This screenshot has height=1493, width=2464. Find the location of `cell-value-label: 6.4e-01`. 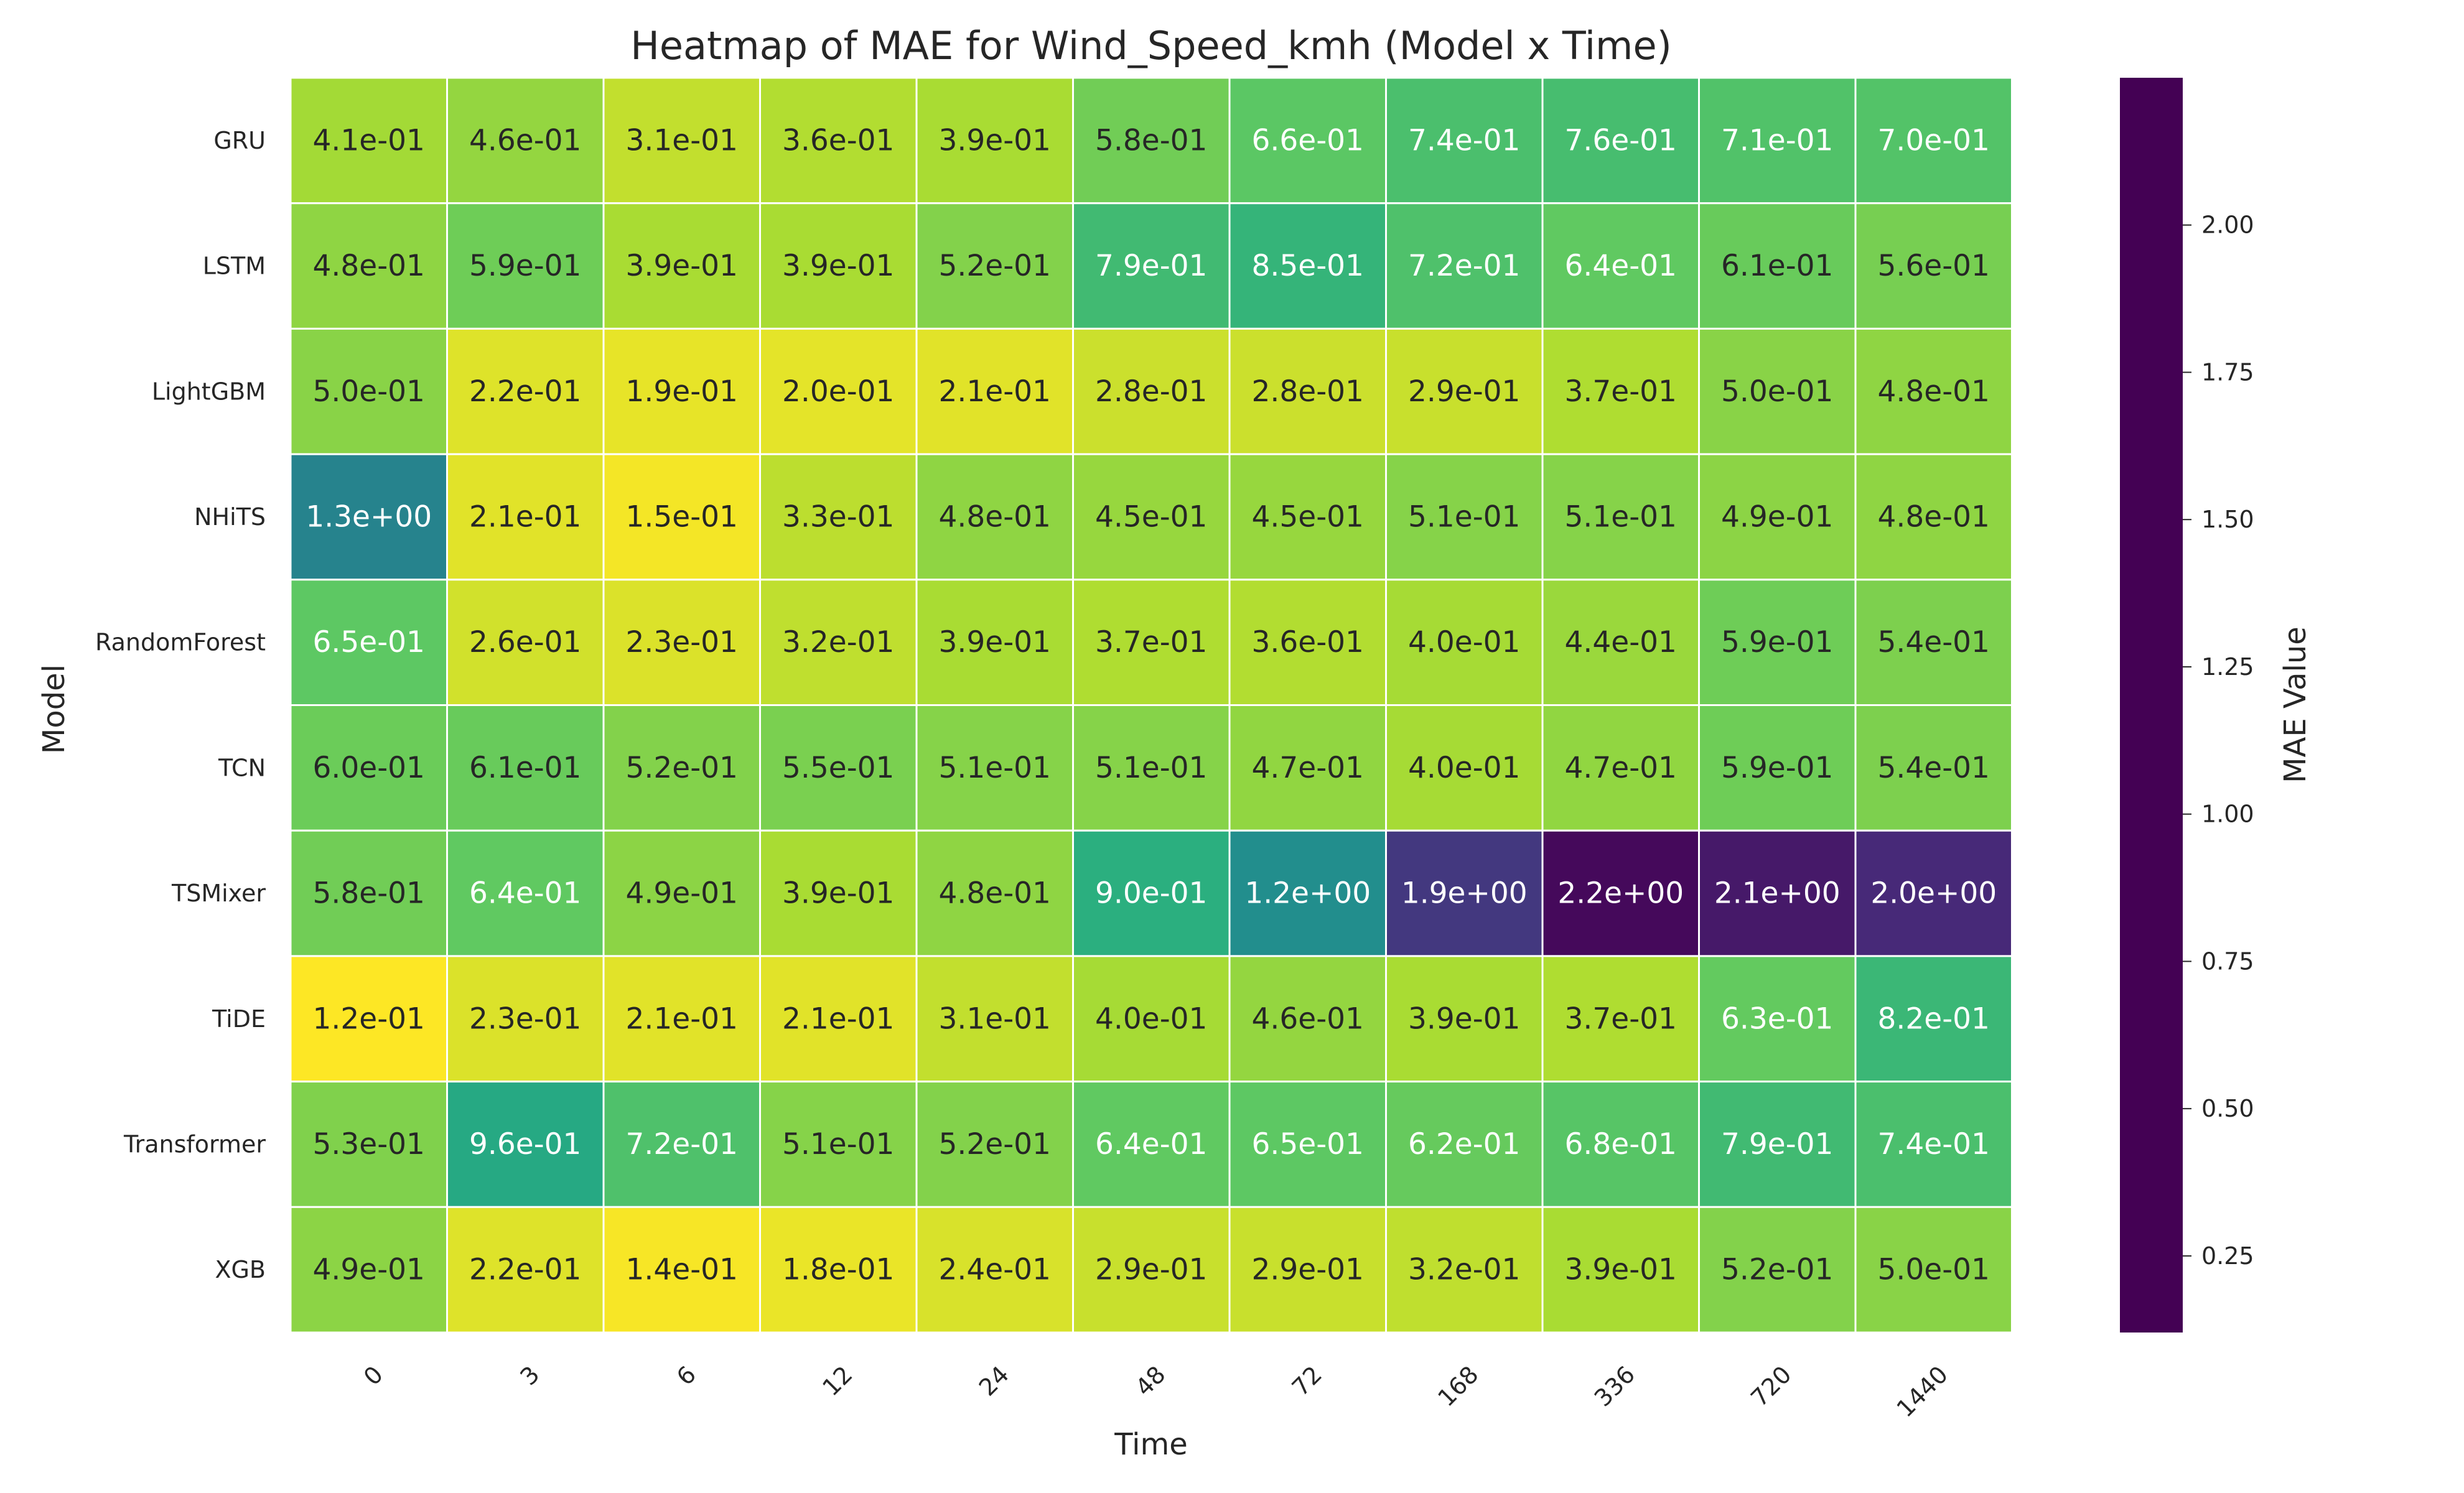

cell-value-label: 6.4e-01 is located at coordinates (1621, 266).